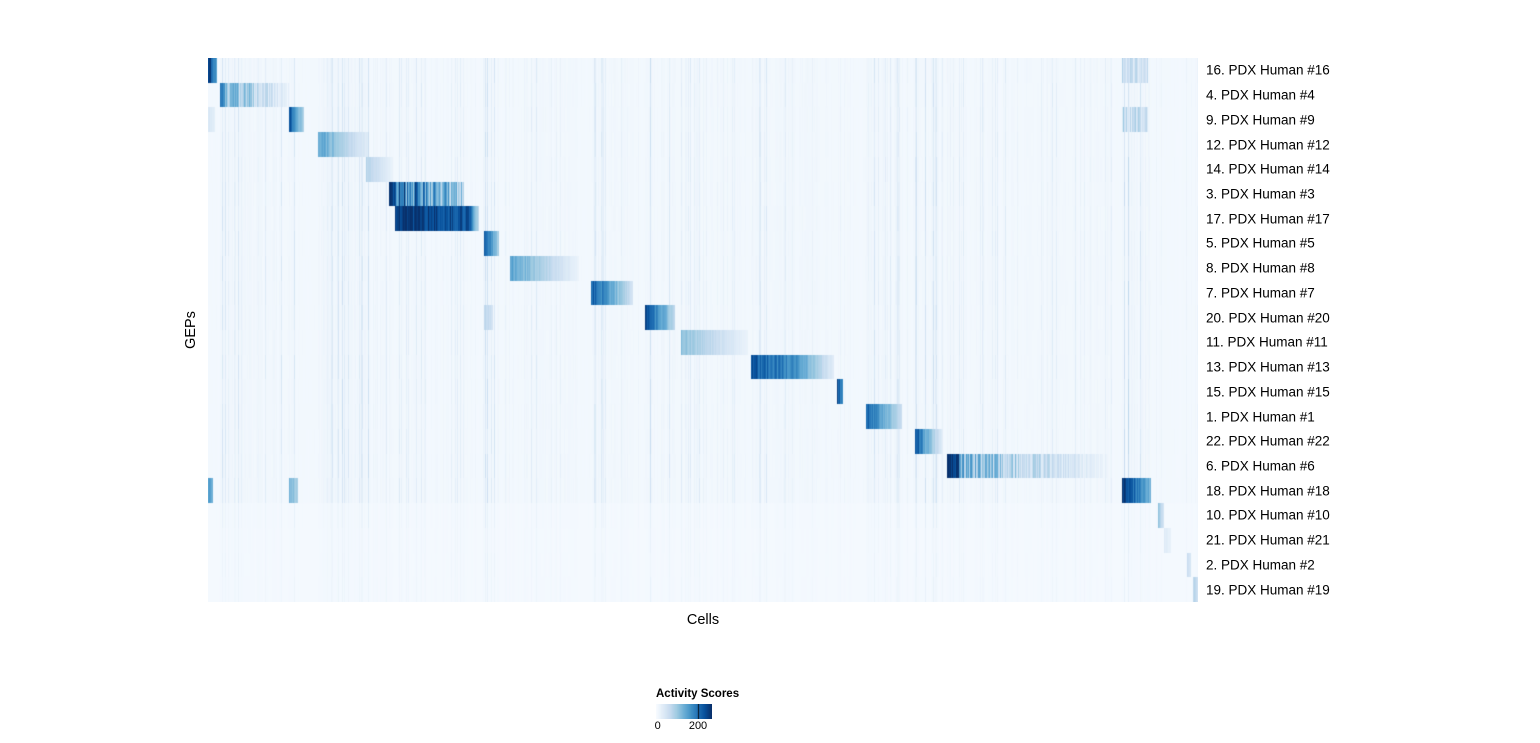 This screenshot has height=743, width=1540. Describe the element at coordinates (1268, 144) in the screenshot. I see `row-label: 12. PDX Human #12` at that location.